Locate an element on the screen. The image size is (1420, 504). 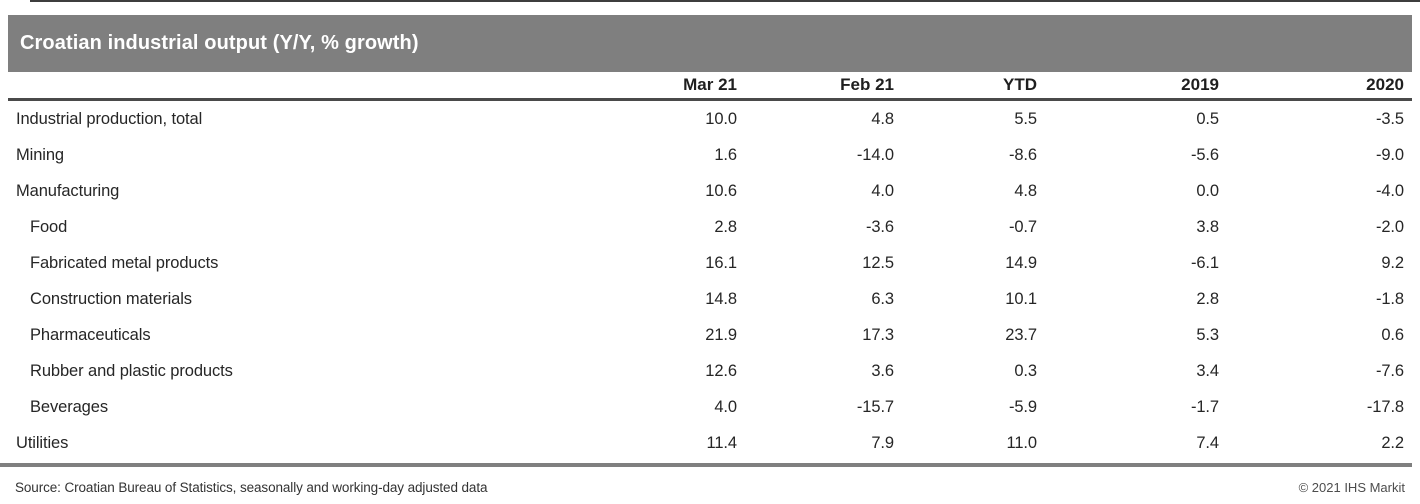
row-label: Utilities is located at coordinates (42, 442).